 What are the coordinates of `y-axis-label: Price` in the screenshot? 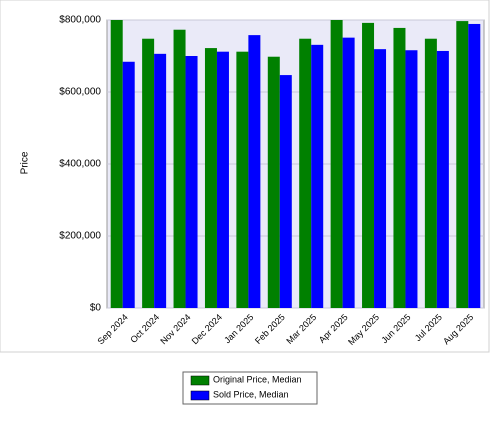 It's located at (25, 162).